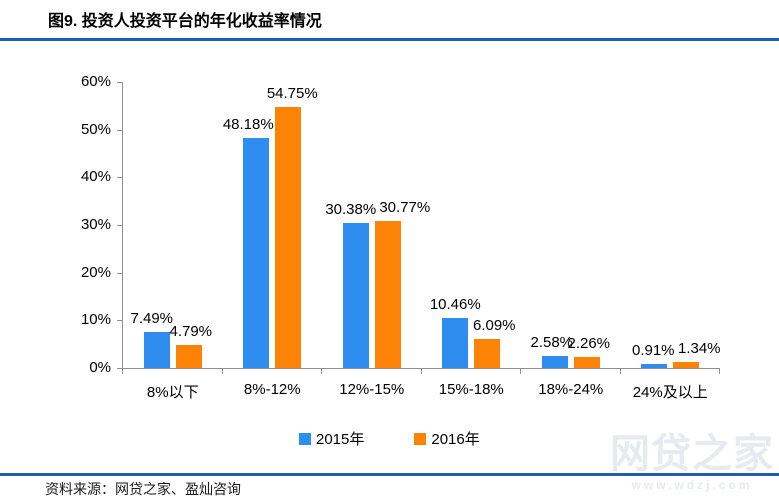 Image resolution: width=779 pixels, height=503 pixels. I want to click on bar-2016年-3, so click(487, 353).